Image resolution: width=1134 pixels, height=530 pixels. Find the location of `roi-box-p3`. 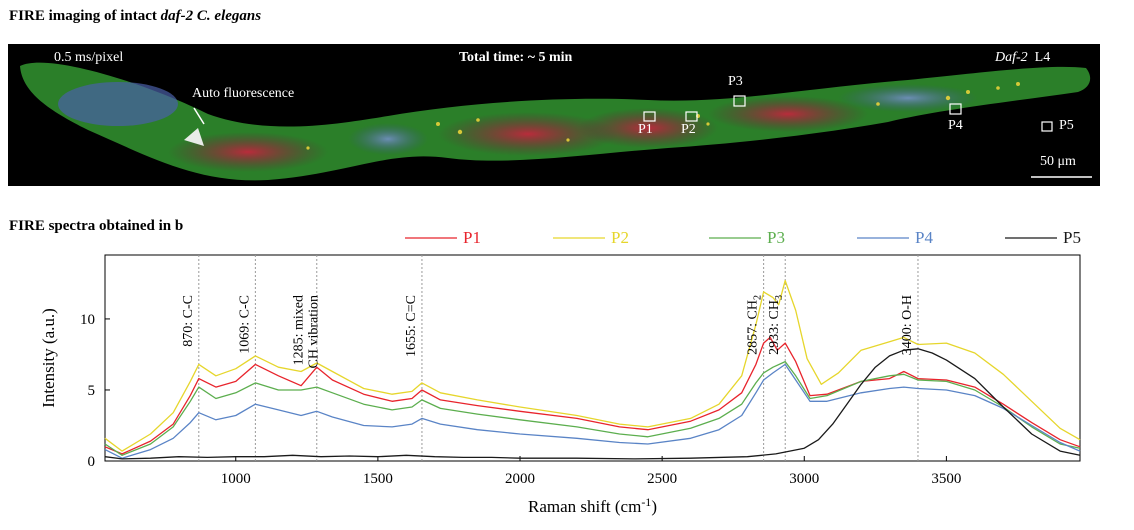

roi-box-p3 is located at coordinates (739, 101).